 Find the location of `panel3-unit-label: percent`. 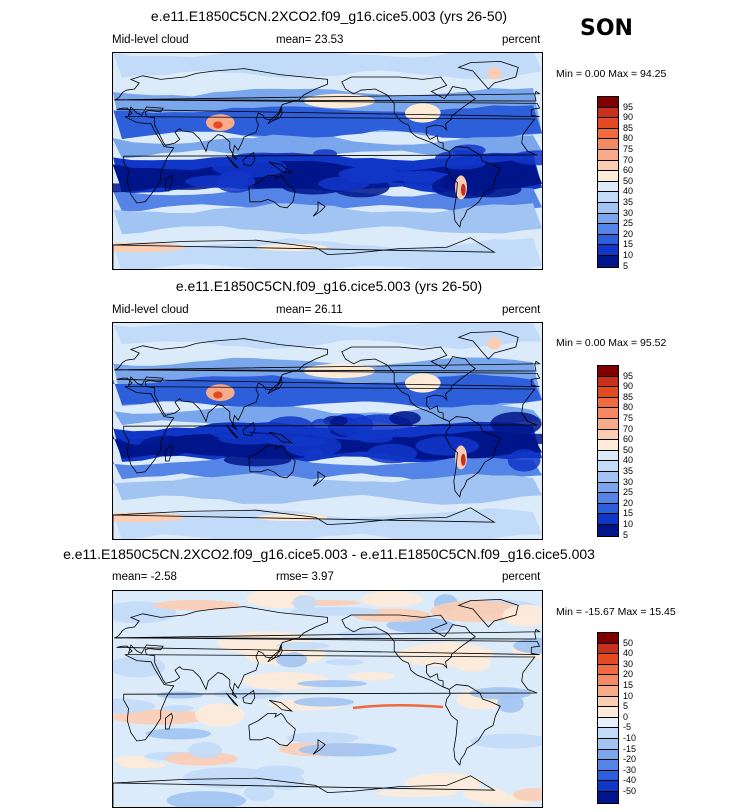

panel3-unit-label: percent is located at coordinates (521, 577).